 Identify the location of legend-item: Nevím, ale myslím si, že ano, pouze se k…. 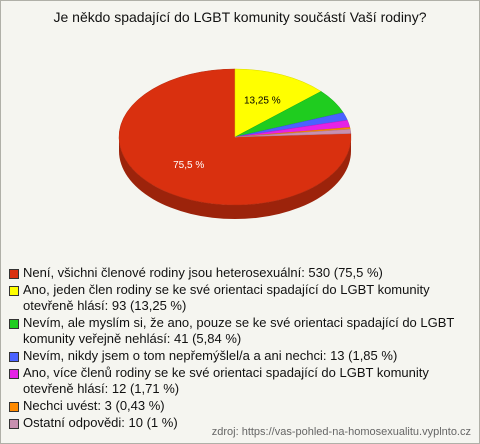
(234, 331).